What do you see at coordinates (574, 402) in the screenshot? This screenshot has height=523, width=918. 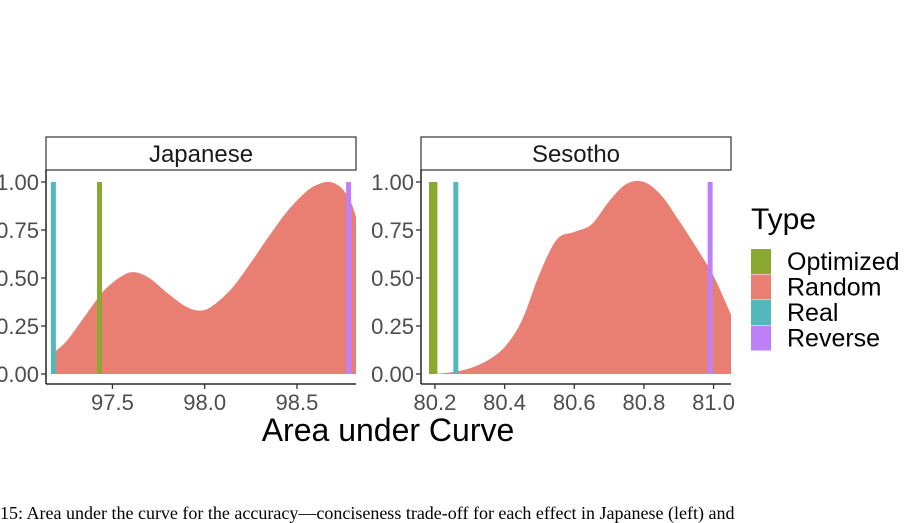 I see `x-tick-label-sesotho-2: 80.6` at bounding box center [574, 402].